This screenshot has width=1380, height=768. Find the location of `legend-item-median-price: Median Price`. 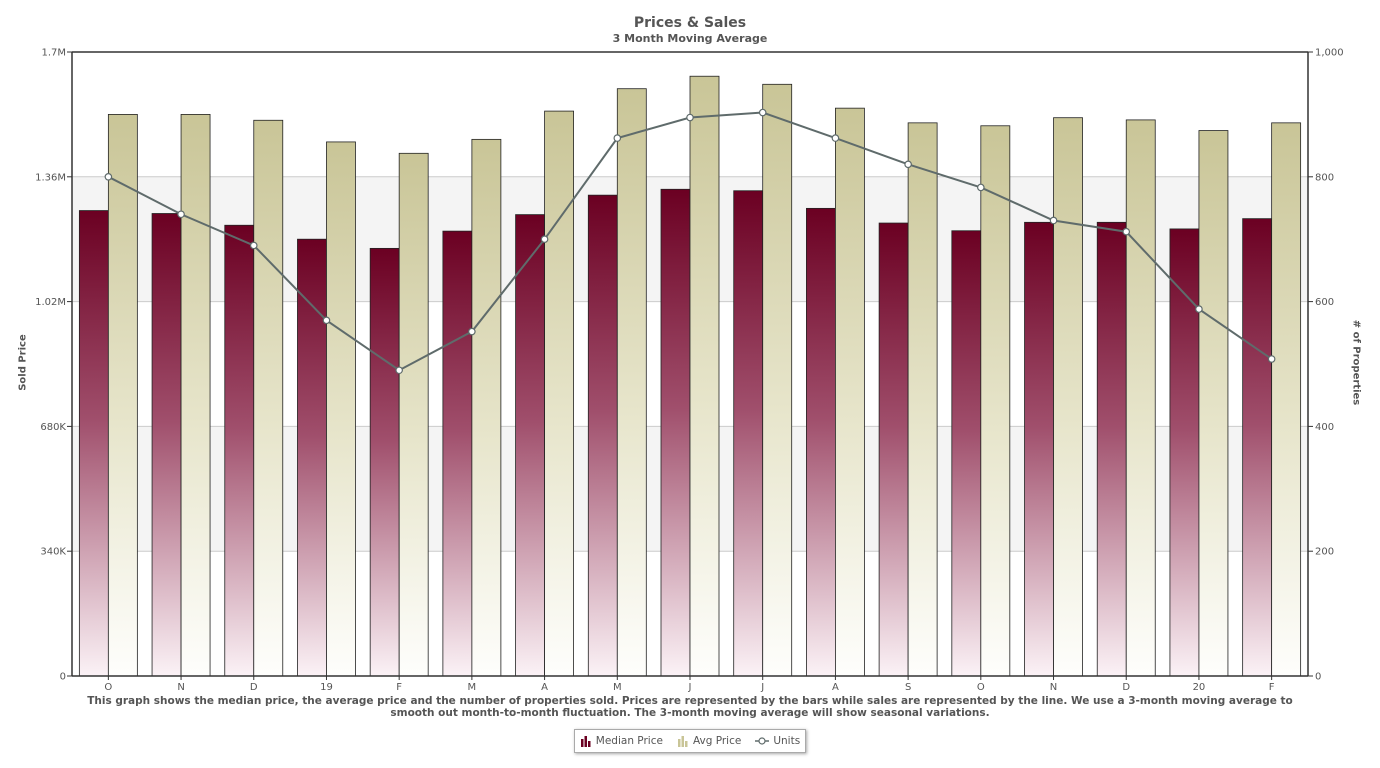

legend-item-median-price: Median Price is located at coordinates (621, 741).